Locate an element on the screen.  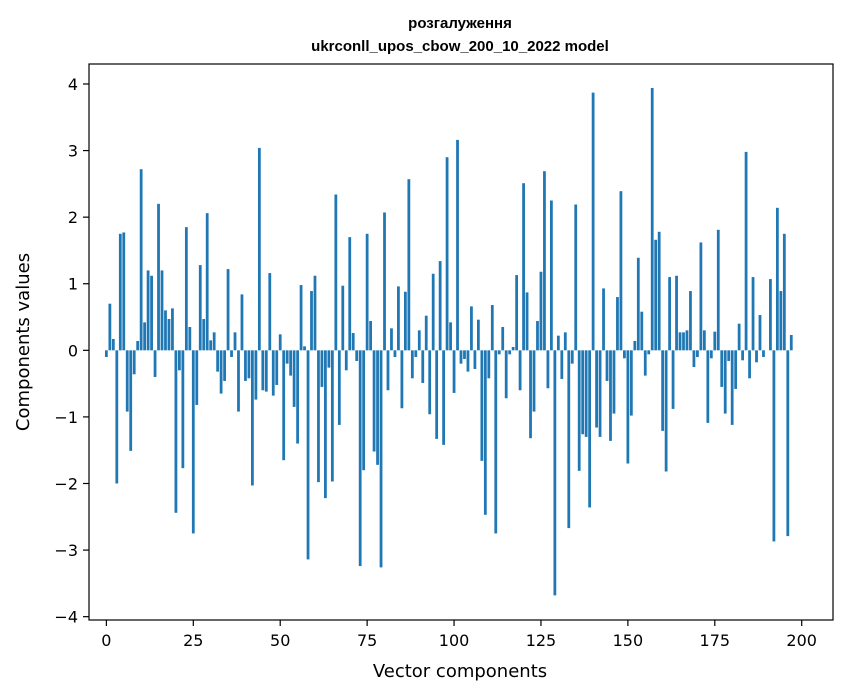
y-tick-label: 4 is located at coordinates (73, 84).